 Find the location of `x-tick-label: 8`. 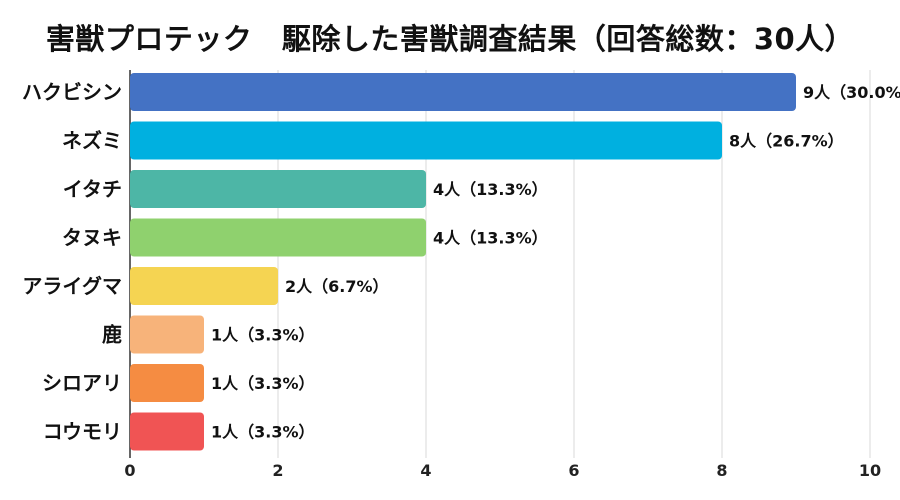

x-tick-label: 8 is located at coordinates (721, 470).